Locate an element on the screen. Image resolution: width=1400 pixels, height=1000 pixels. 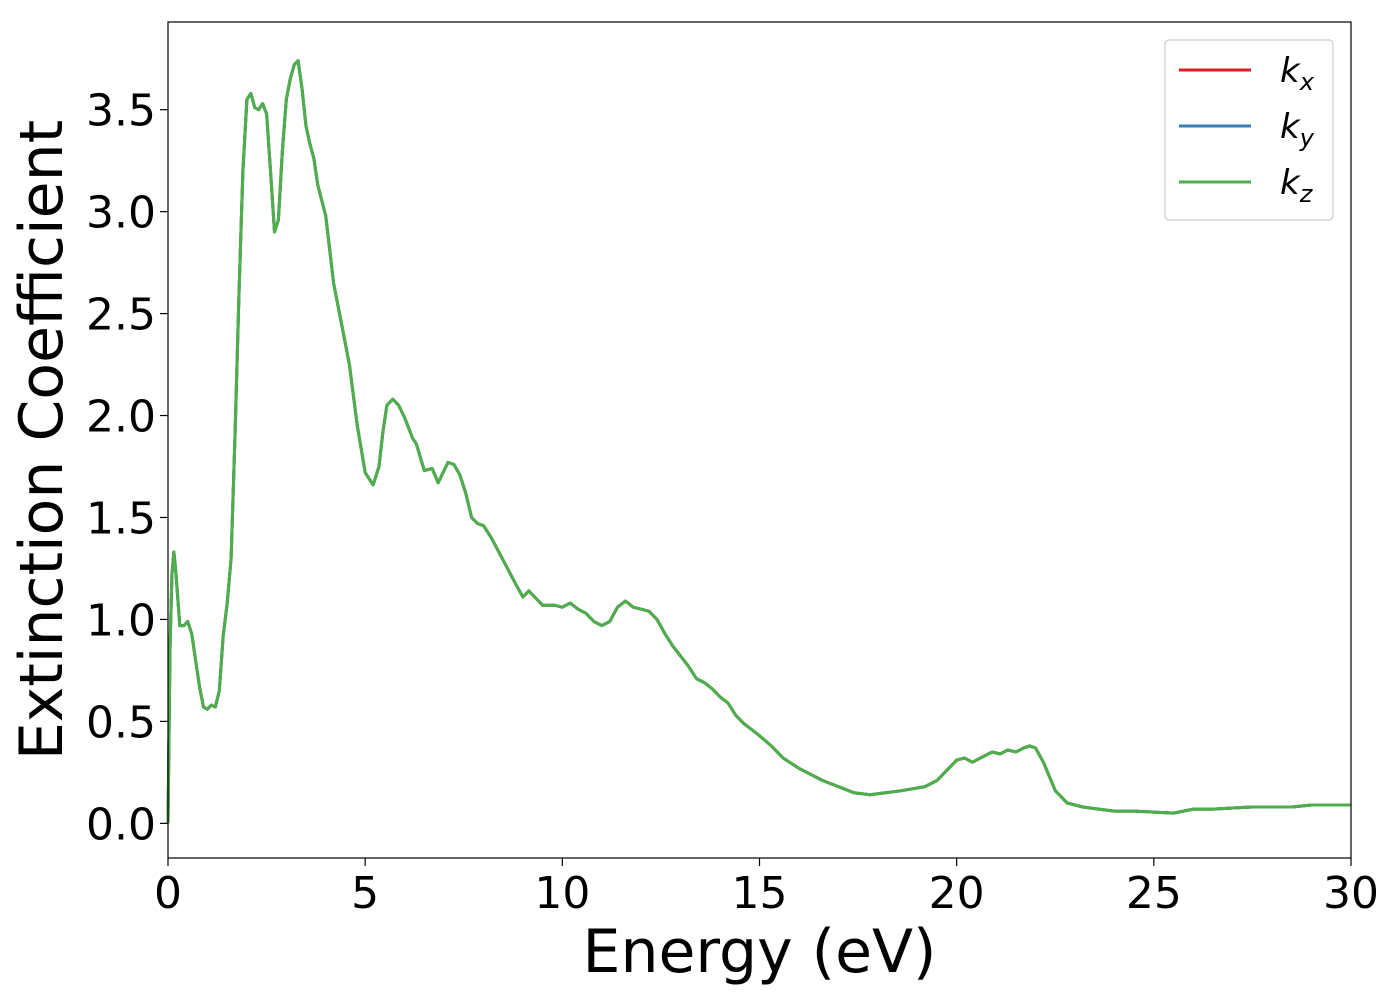
x-tick-label: 25 is located at coordinates (1154, 893).